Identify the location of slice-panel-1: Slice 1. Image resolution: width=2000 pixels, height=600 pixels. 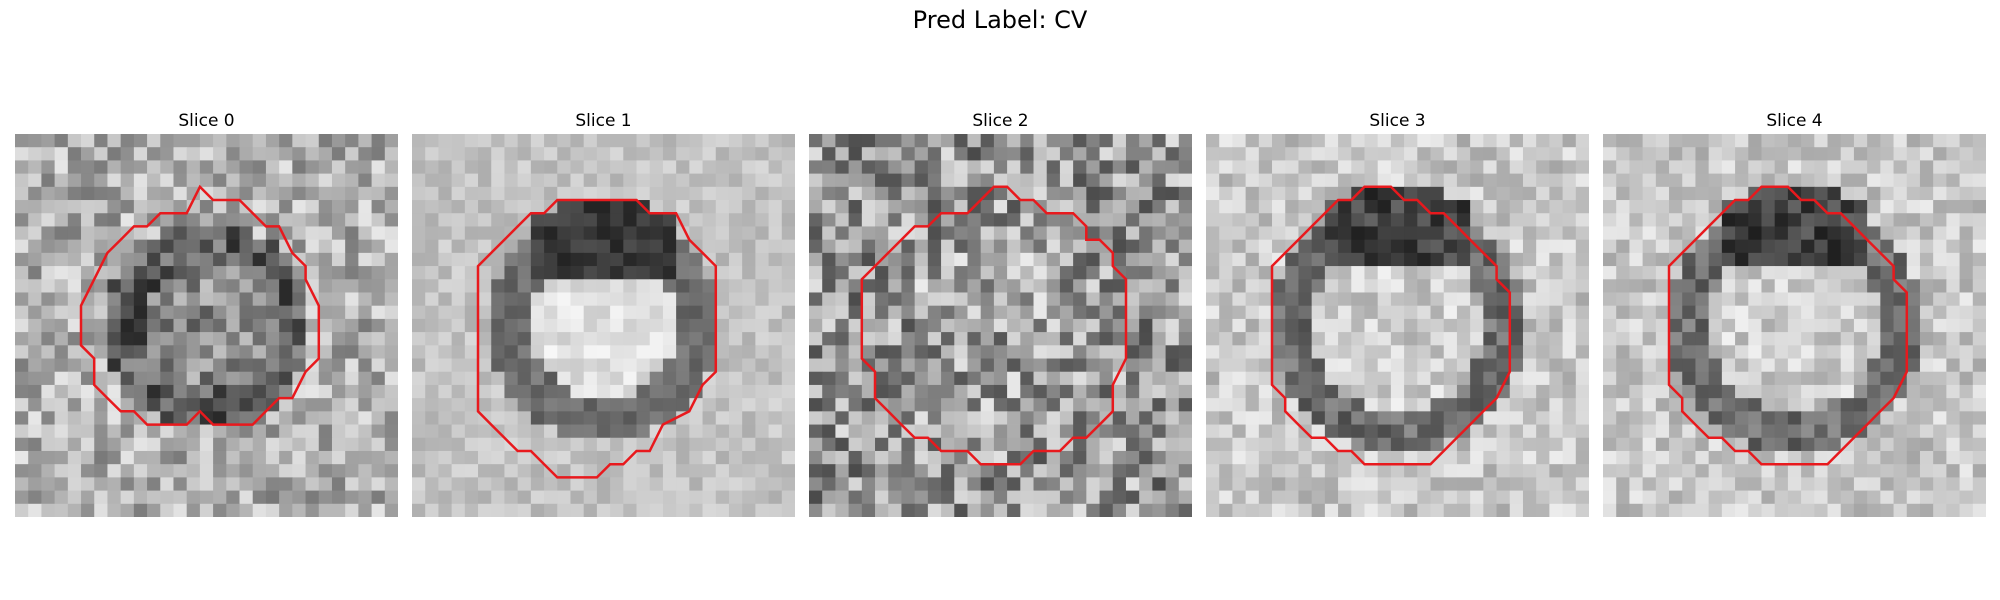
(603, 312).